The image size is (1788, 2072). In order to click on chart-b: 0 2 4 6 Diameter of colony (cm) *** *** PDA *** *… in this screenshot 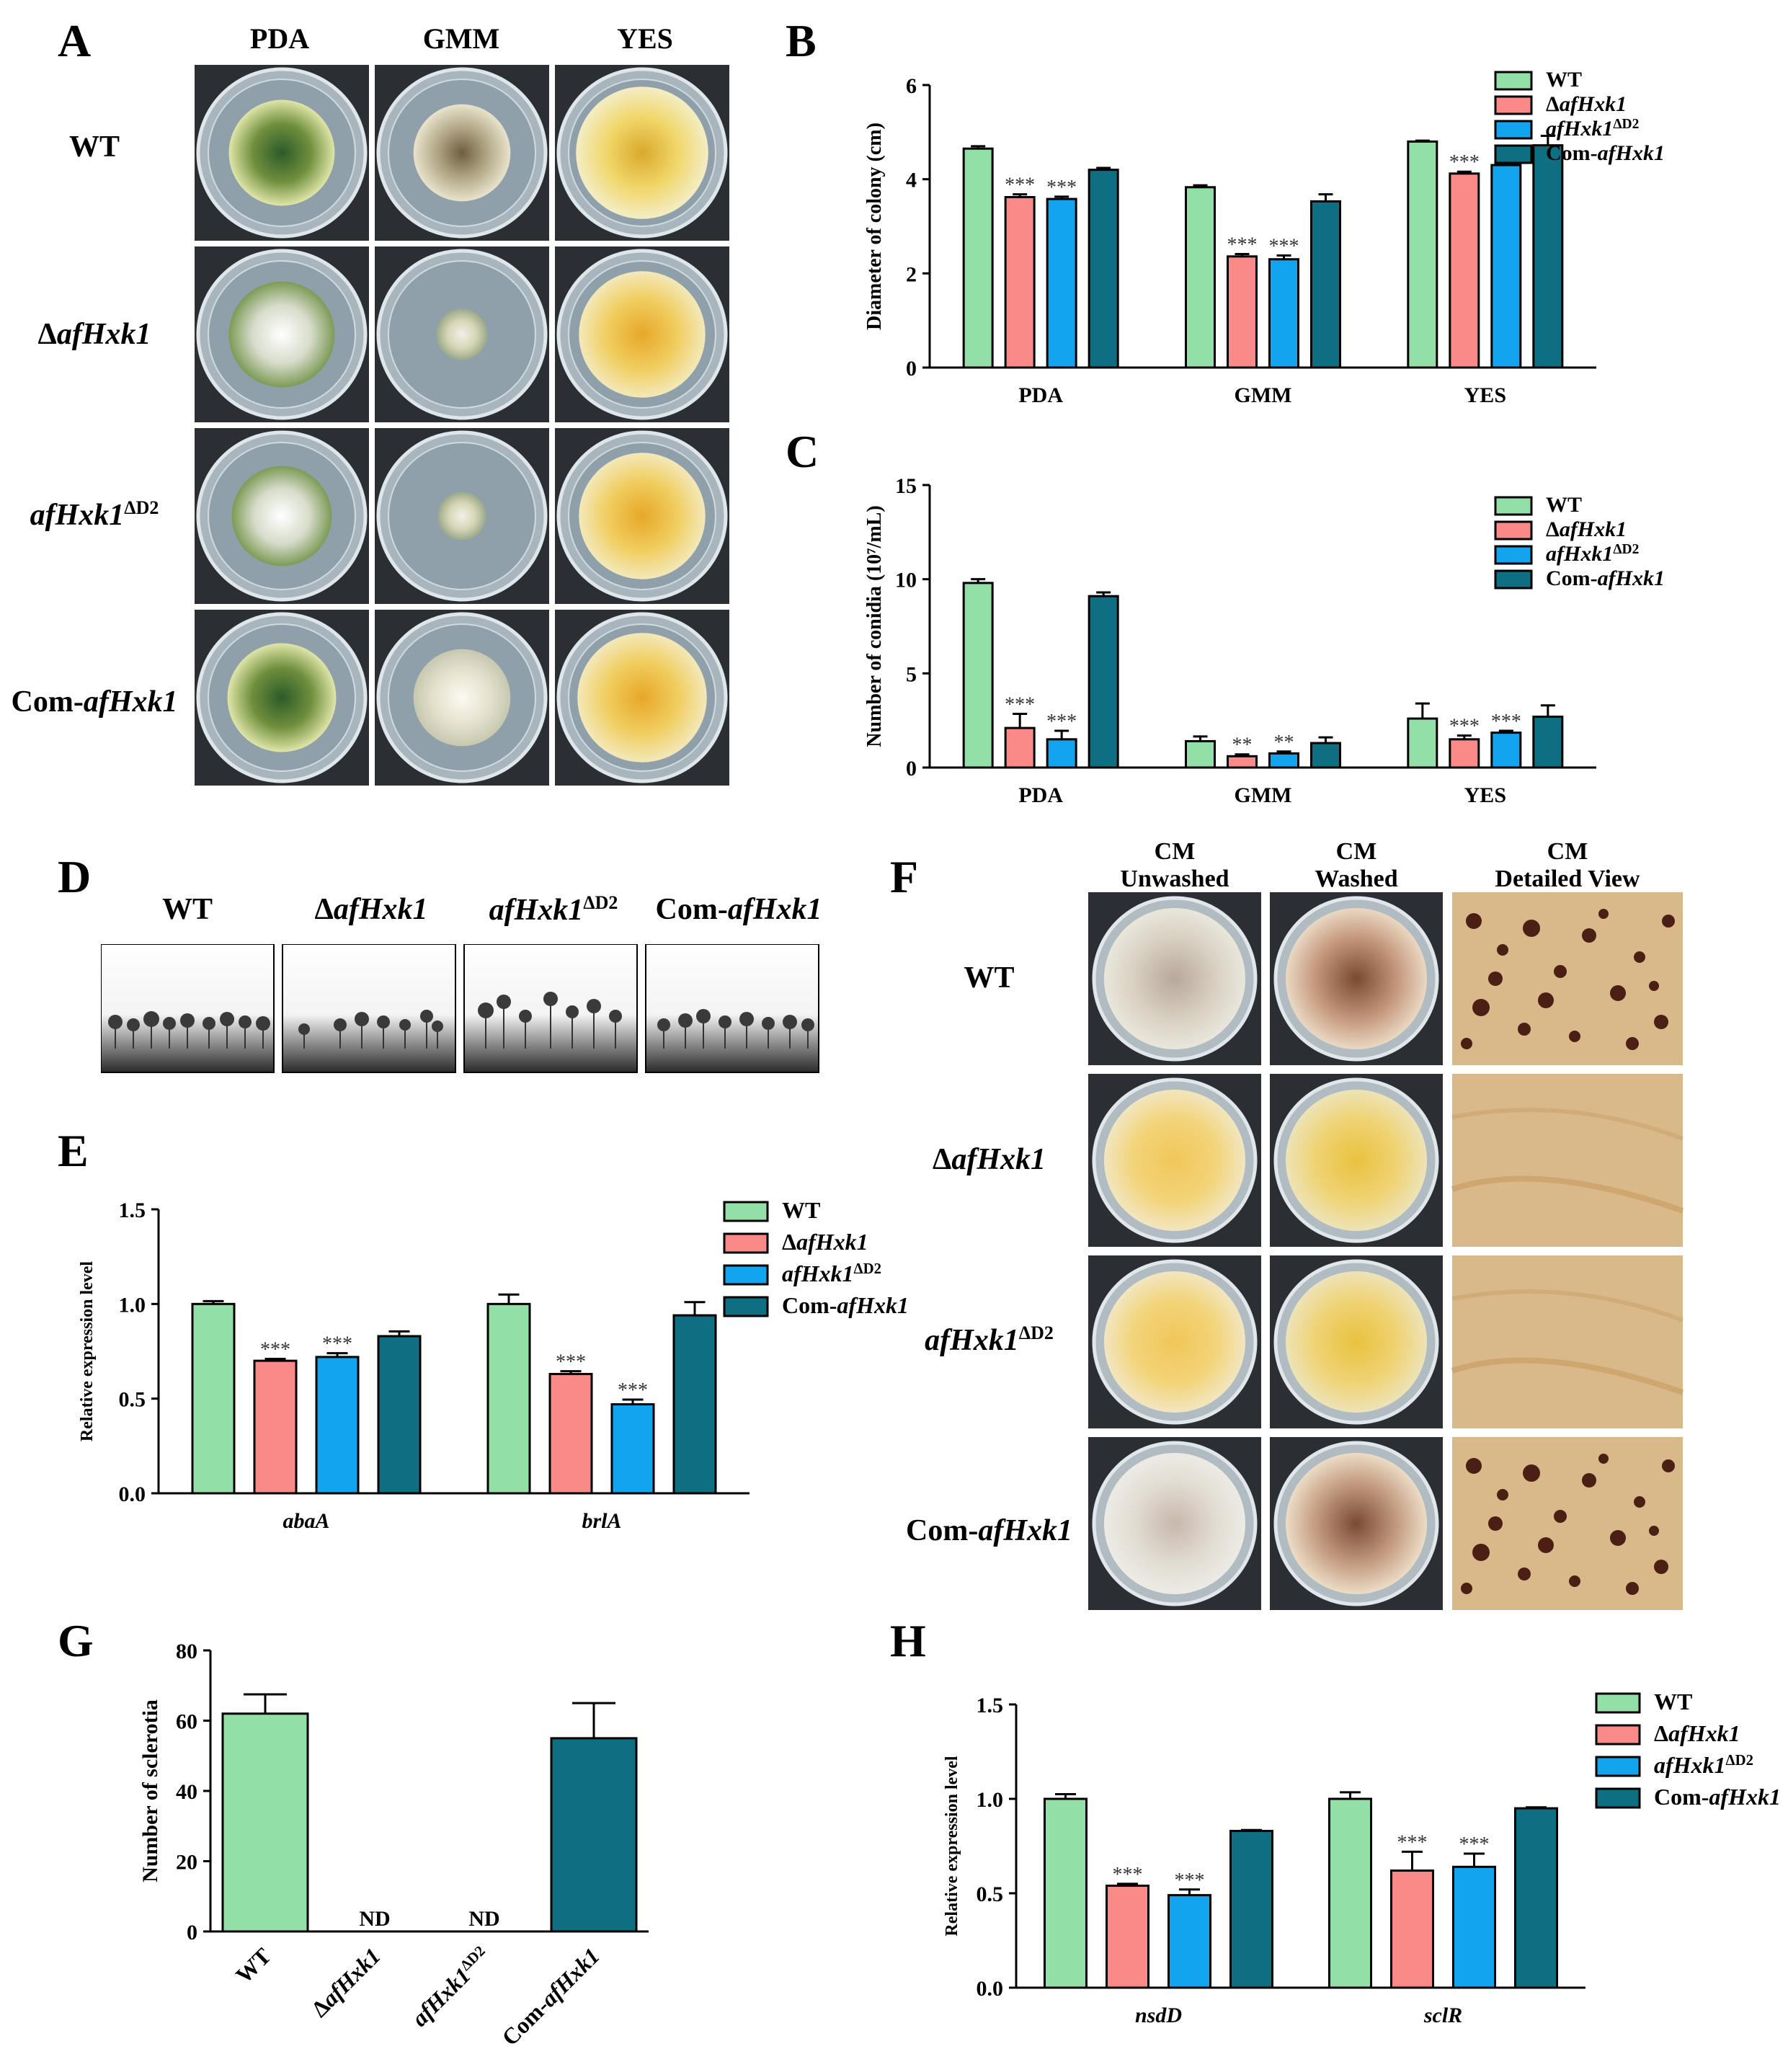, I will do `click(1264, 237)`.